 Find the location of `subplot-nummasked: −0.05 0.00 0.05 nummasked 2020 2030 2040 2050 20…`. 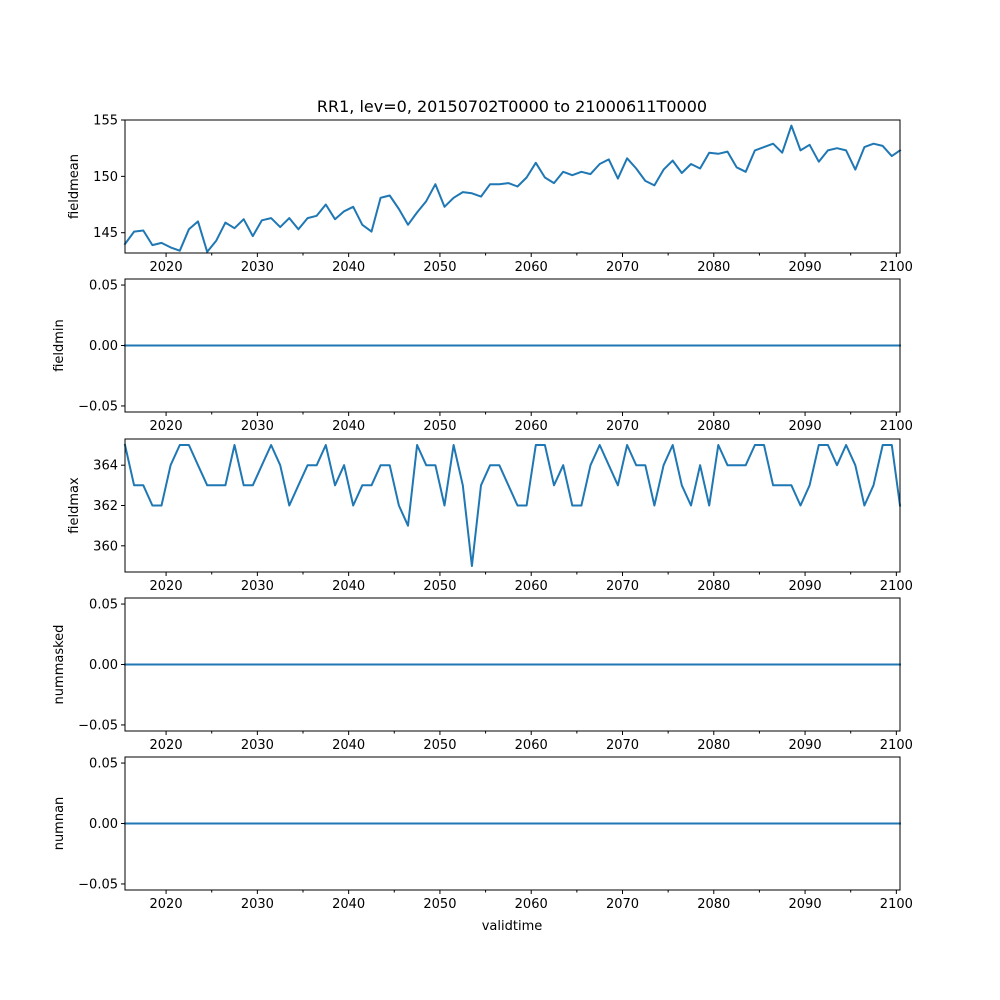

subplot-nummasked: −0.05 0.00 0.05 nummasked 2020 2030 2040 2050 20… is located at coordinates (482, 675).